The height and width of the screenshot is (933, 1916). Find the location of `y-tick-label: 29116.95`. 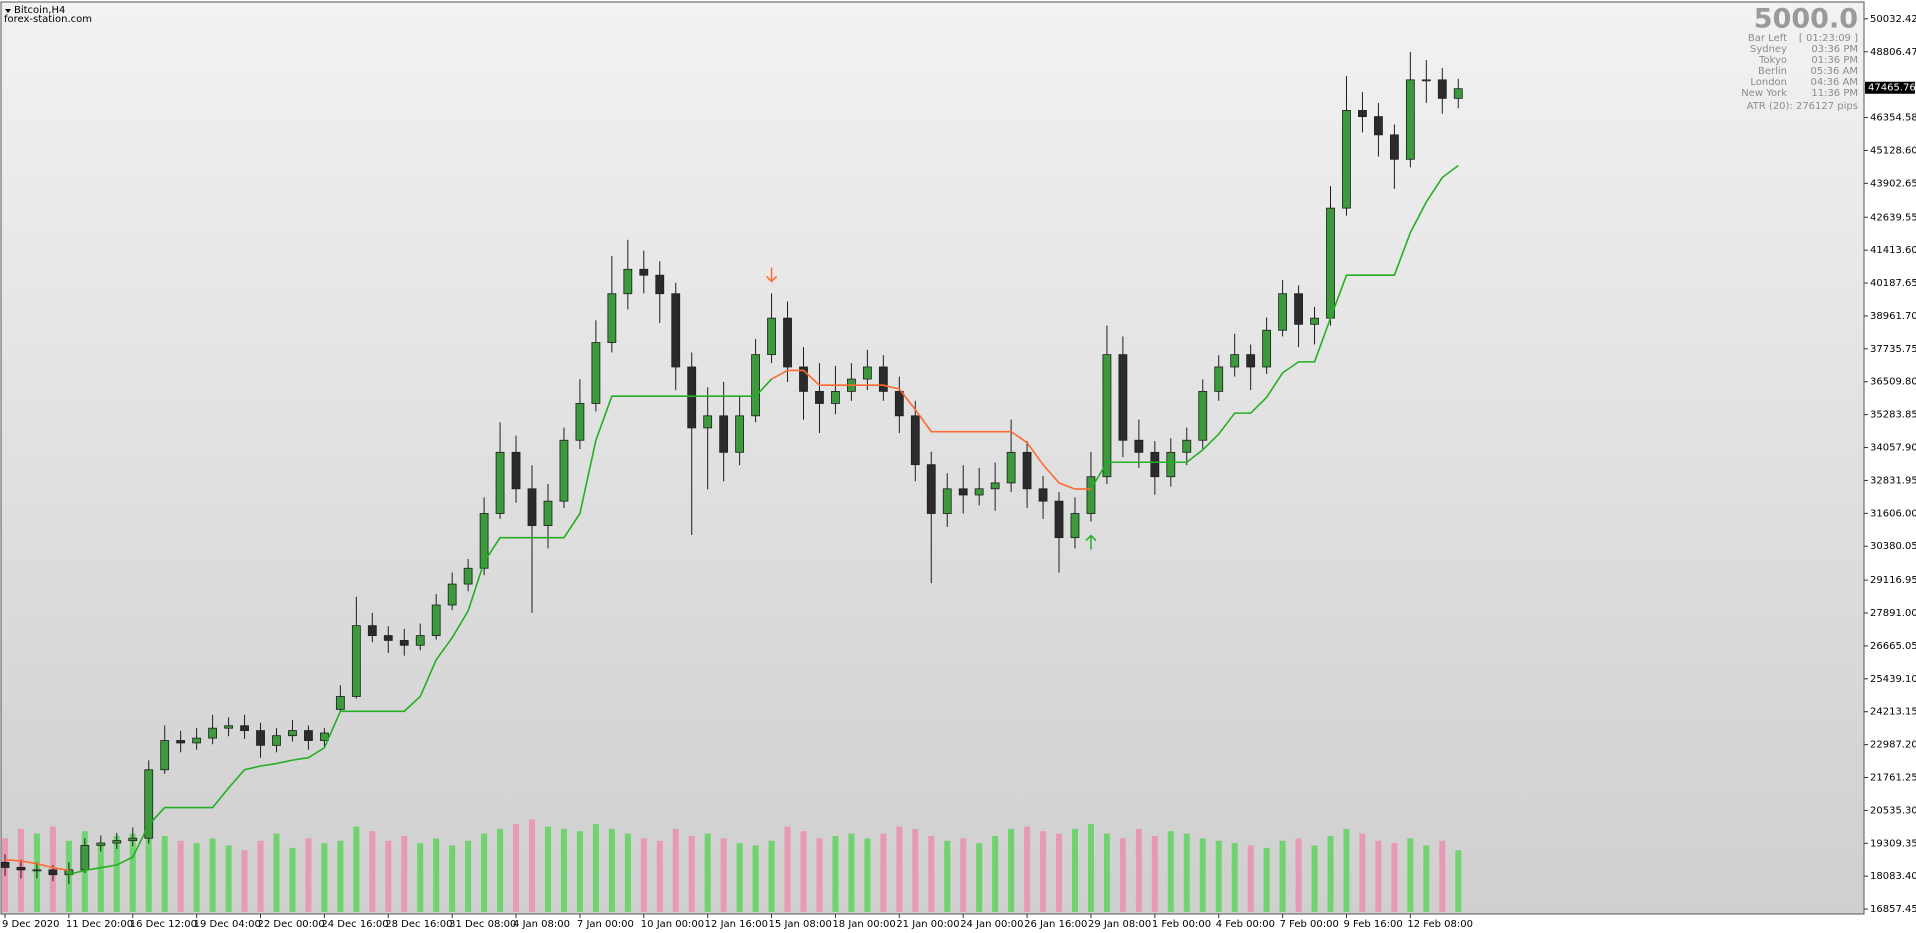

y-tick-label: 29116.95 is located at coordinates (1893, 580).